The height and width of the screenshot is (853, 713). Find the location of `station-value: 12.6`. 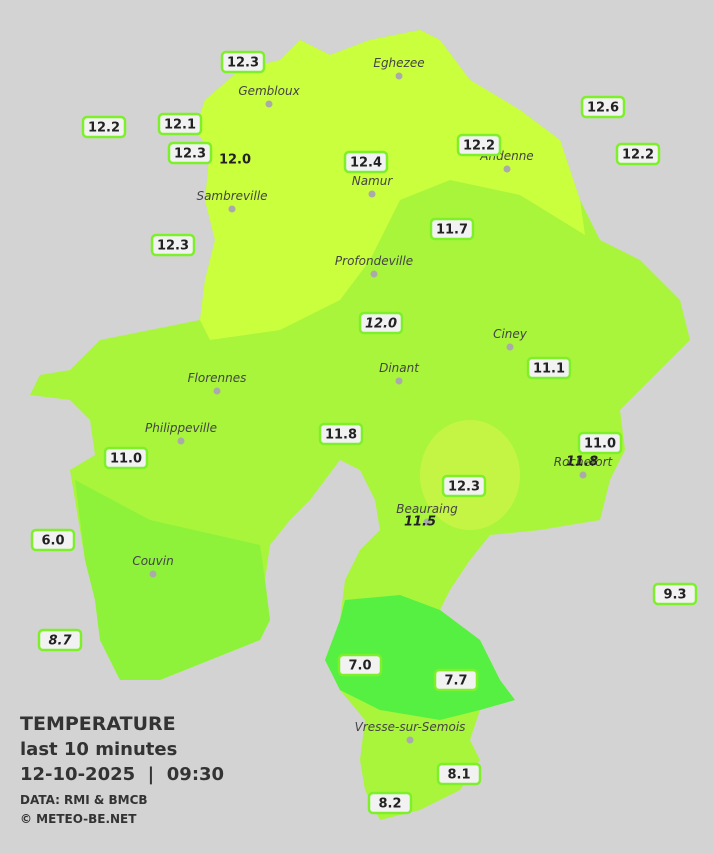

station-value: 12.6 is located at coordinates (603, 108).